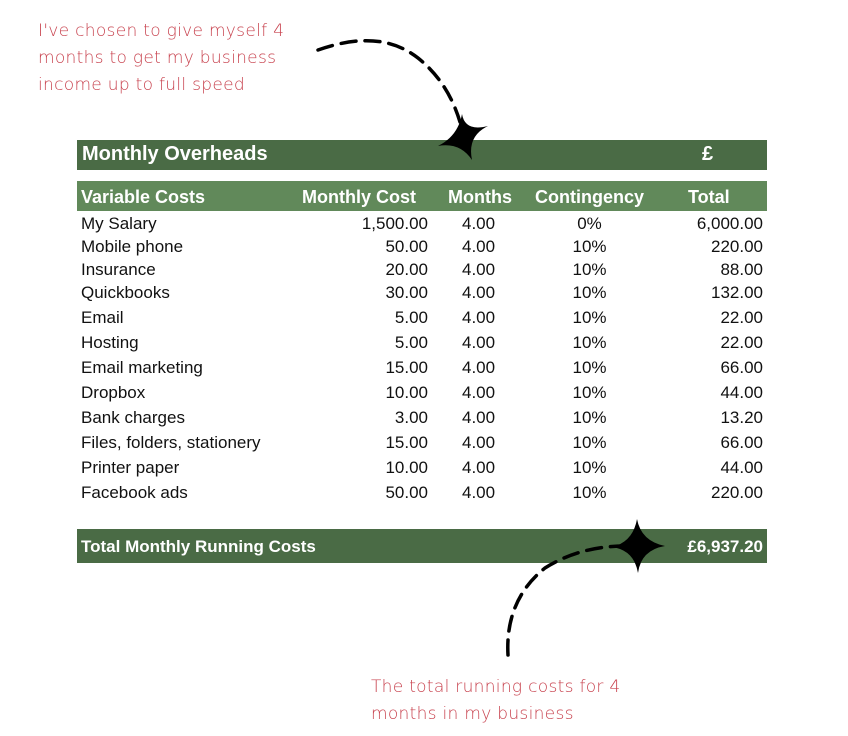 This screenshot has width=848, height=736. I want to click on sparkle-star-top-icon, so click(463, 137).